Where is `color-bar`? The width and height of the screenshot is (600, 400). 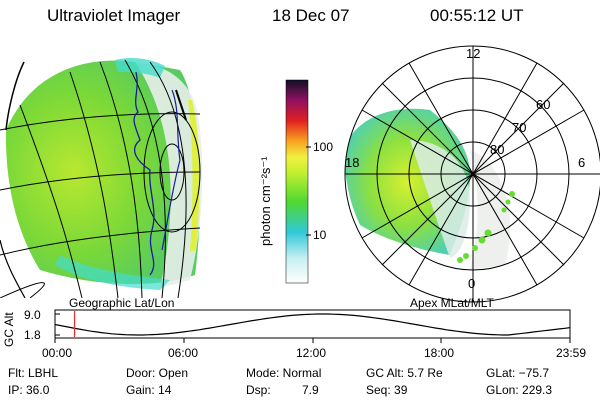
color-bar is located at coordinates (297, 181).